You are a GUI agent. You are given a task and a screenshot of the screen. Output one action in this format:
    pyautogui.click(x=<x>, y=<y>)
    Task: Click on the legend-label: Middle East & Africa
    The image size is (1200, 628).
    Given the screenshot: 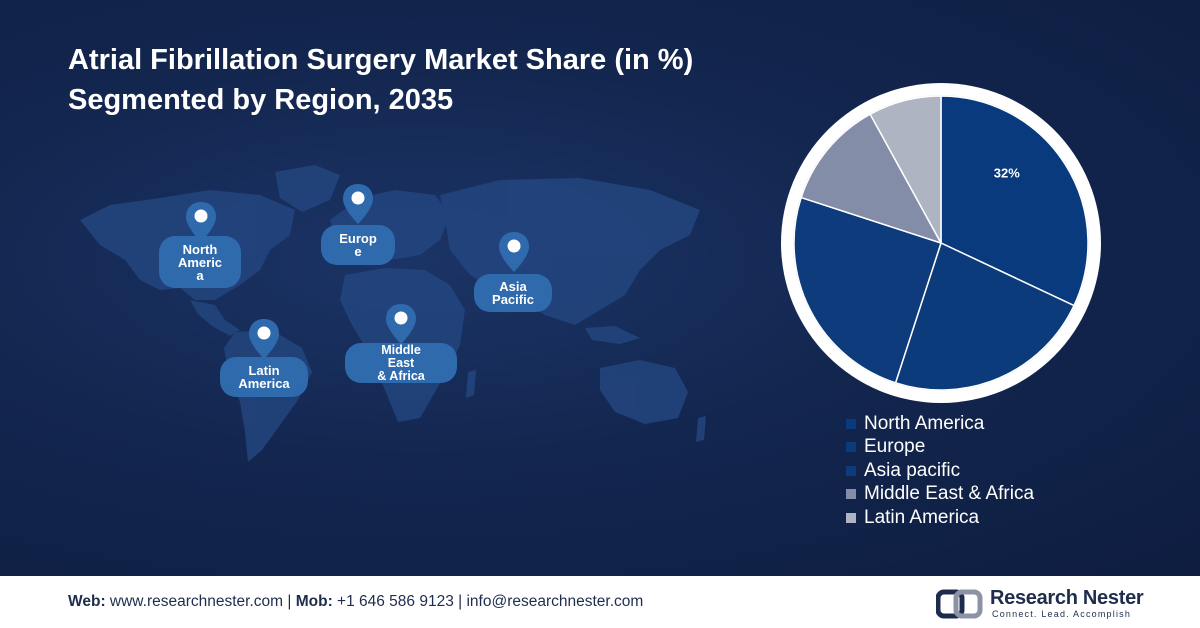 What is the action you would take?
    pyautogui.click(x=949, y=494)
    